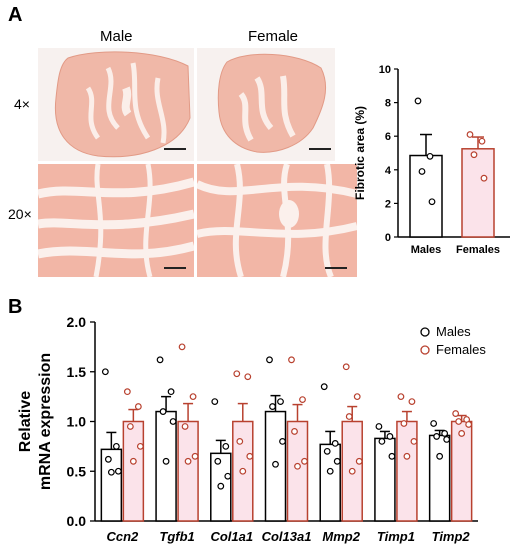 This screenshot has height=550, width=521. Describe the element at coordinates (287, 536) in the screenshot. I see `x-tick-label: Col13a1` at that location.